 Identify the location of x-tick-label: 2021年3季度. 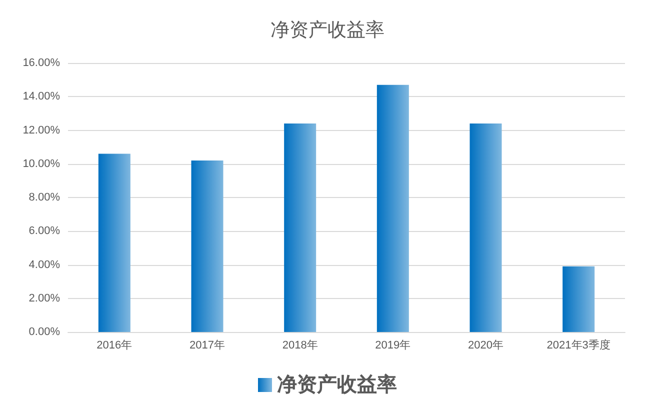
(578, 345).